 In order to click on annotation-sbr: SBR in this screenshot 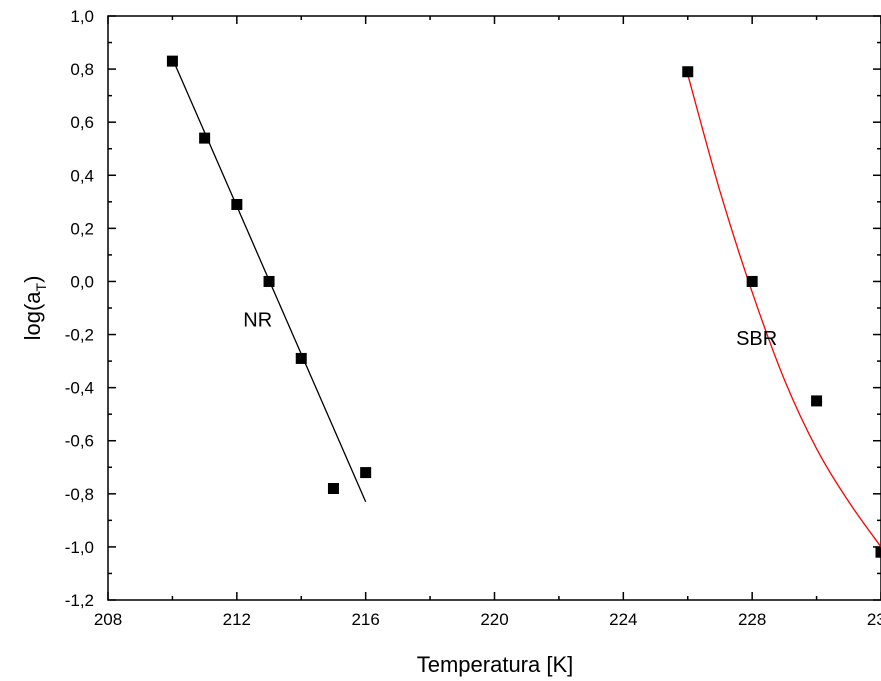, I will do `click(756, 339)`.